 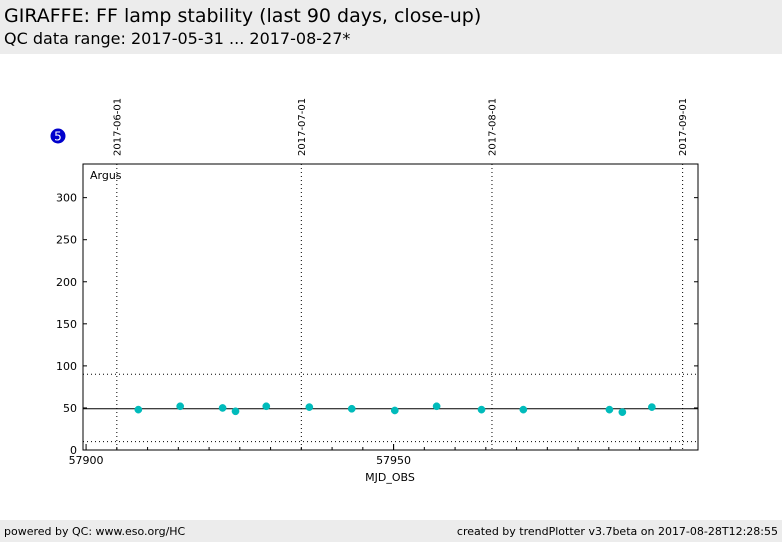 I want to click on count-badge-label: 5, so click(x=58, y=137).